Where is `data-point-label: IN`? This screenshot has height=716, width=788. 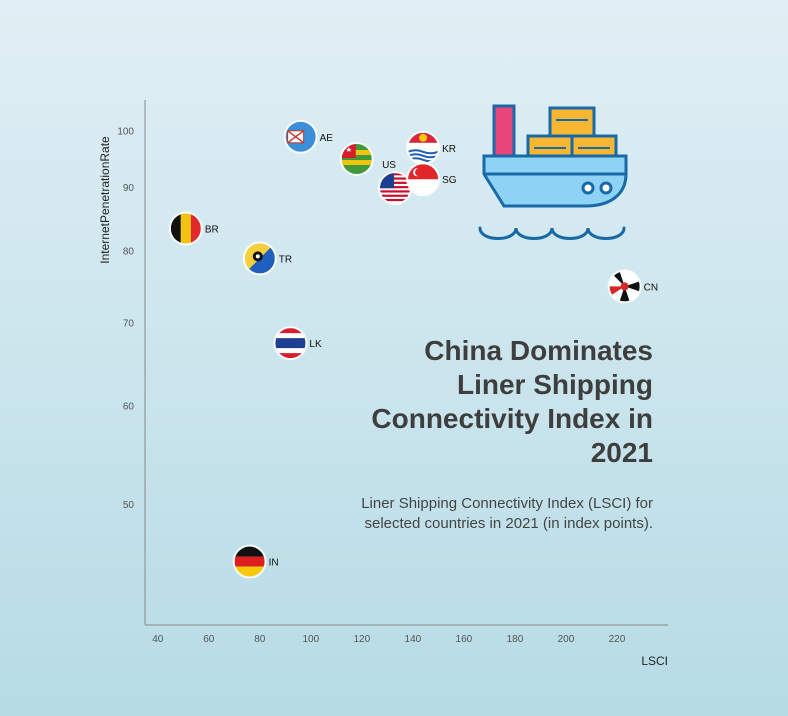
data-point-label: IN is located at coordinates (274, 563).